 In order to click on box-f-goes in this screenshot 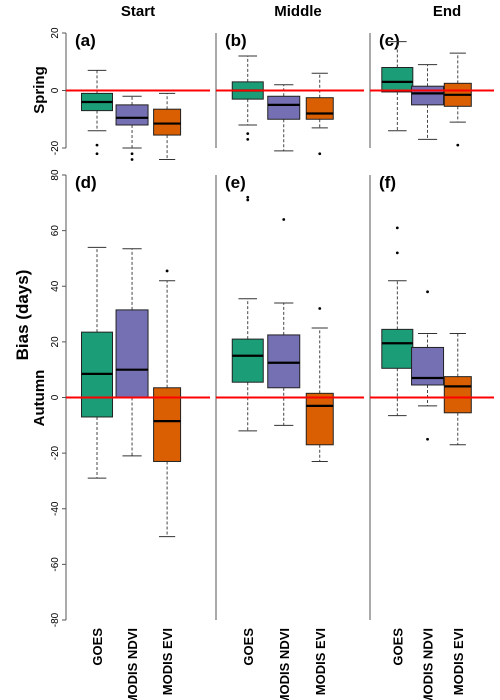, I will do `click(397, 321)`.